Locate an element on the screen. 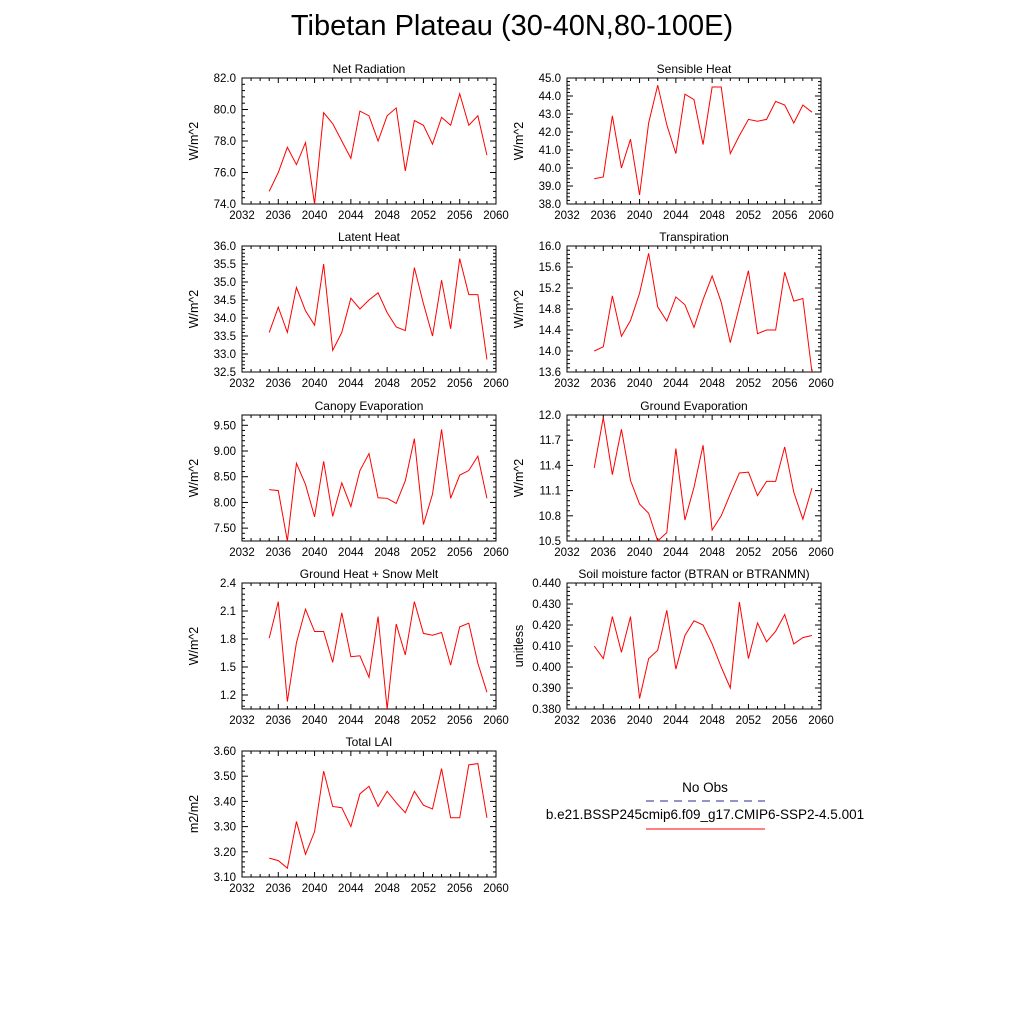  y-tick-label: 11.7 is located at coordinates (550, 441).